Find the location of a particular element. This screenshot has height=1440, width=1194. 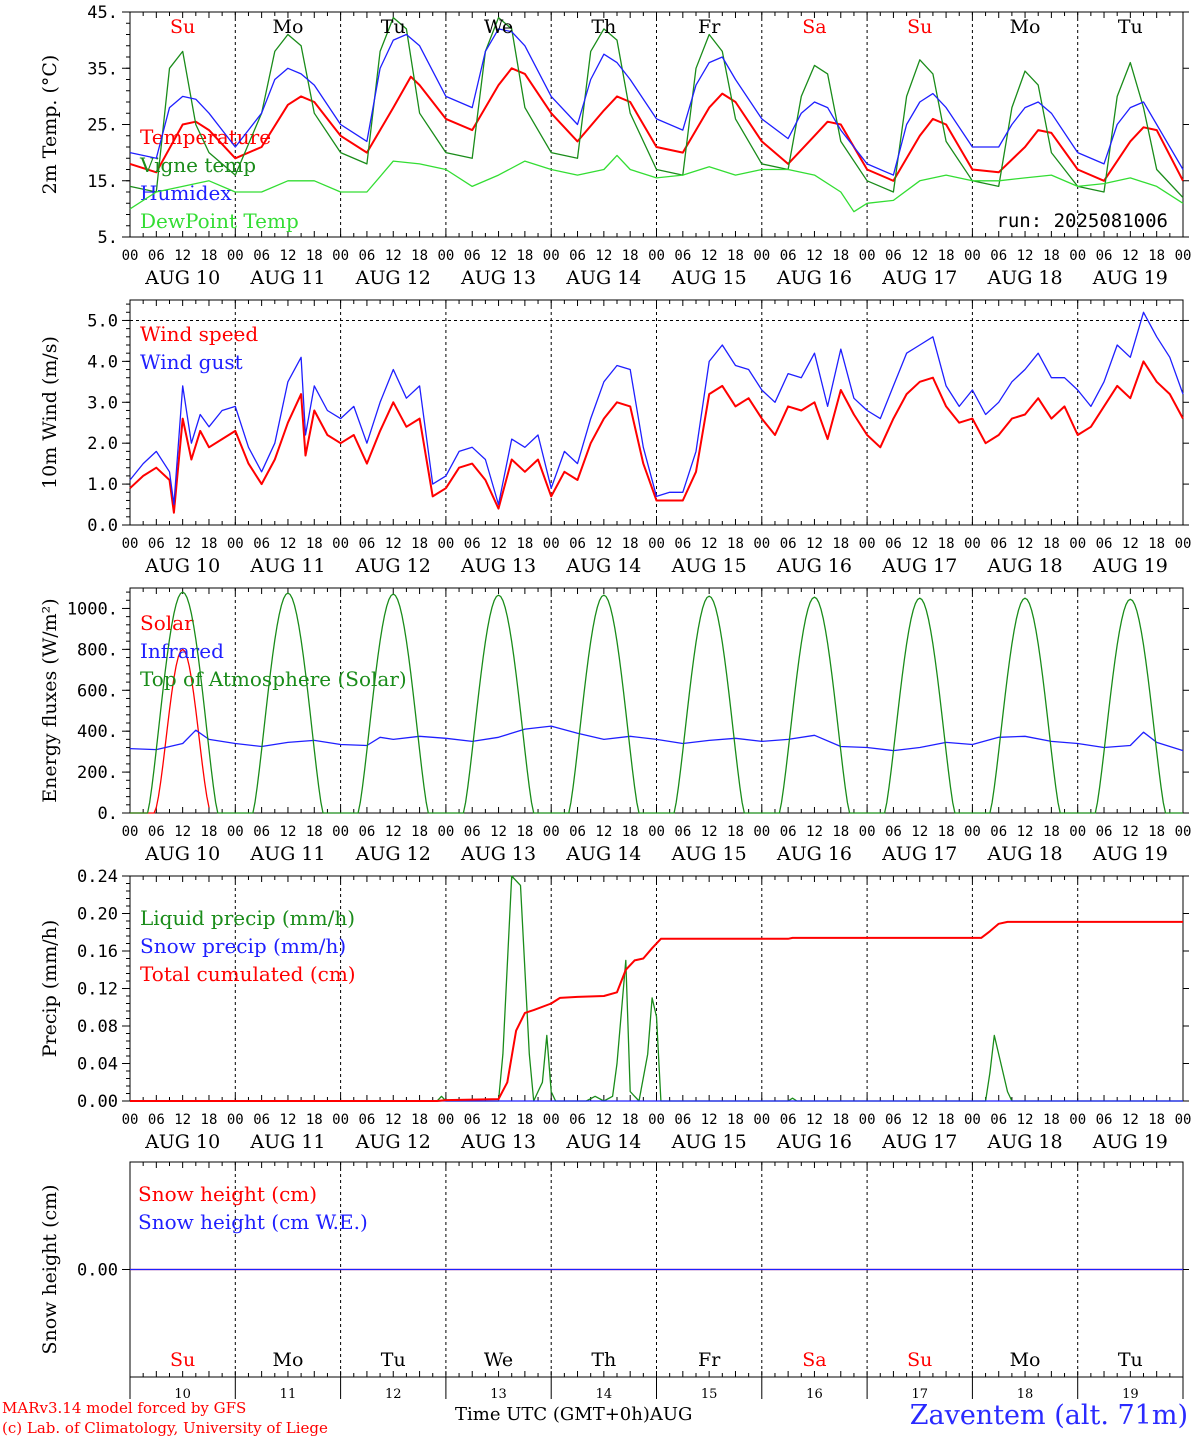

y-tick-label: 35. is located at coordinates (102, 69).